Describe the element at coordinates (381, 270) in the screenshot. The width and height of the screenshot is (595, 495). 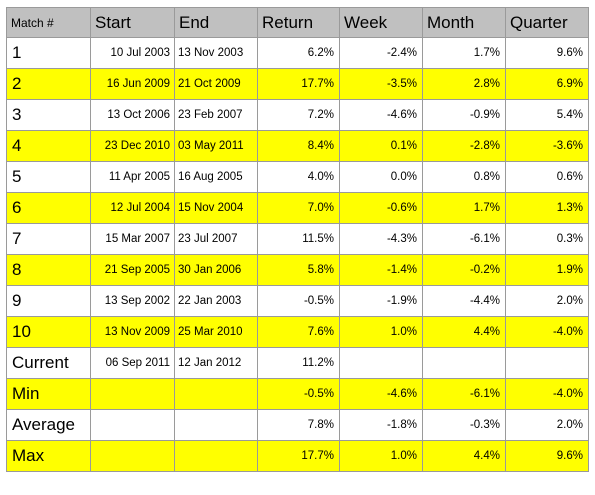
I see `week-cell: -1.4%` at that location.